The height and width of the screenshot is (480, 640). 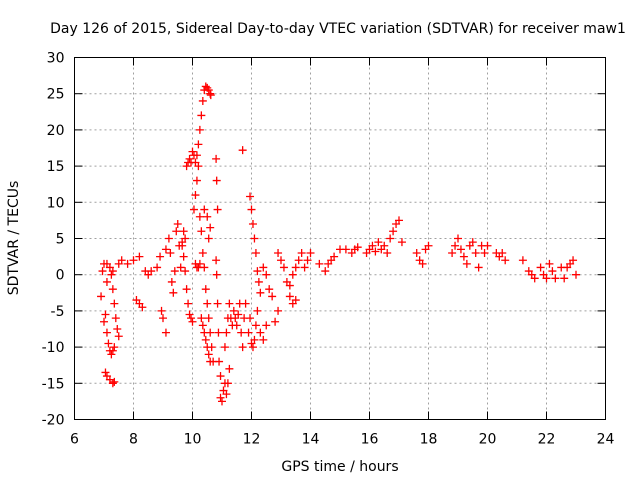 What do you see at coordinates (342, 440) in the screenshot?
I see `x-tick-labels: 6 8 10 12 14 16 18 20 22 24` at bounding box center [342, 440].